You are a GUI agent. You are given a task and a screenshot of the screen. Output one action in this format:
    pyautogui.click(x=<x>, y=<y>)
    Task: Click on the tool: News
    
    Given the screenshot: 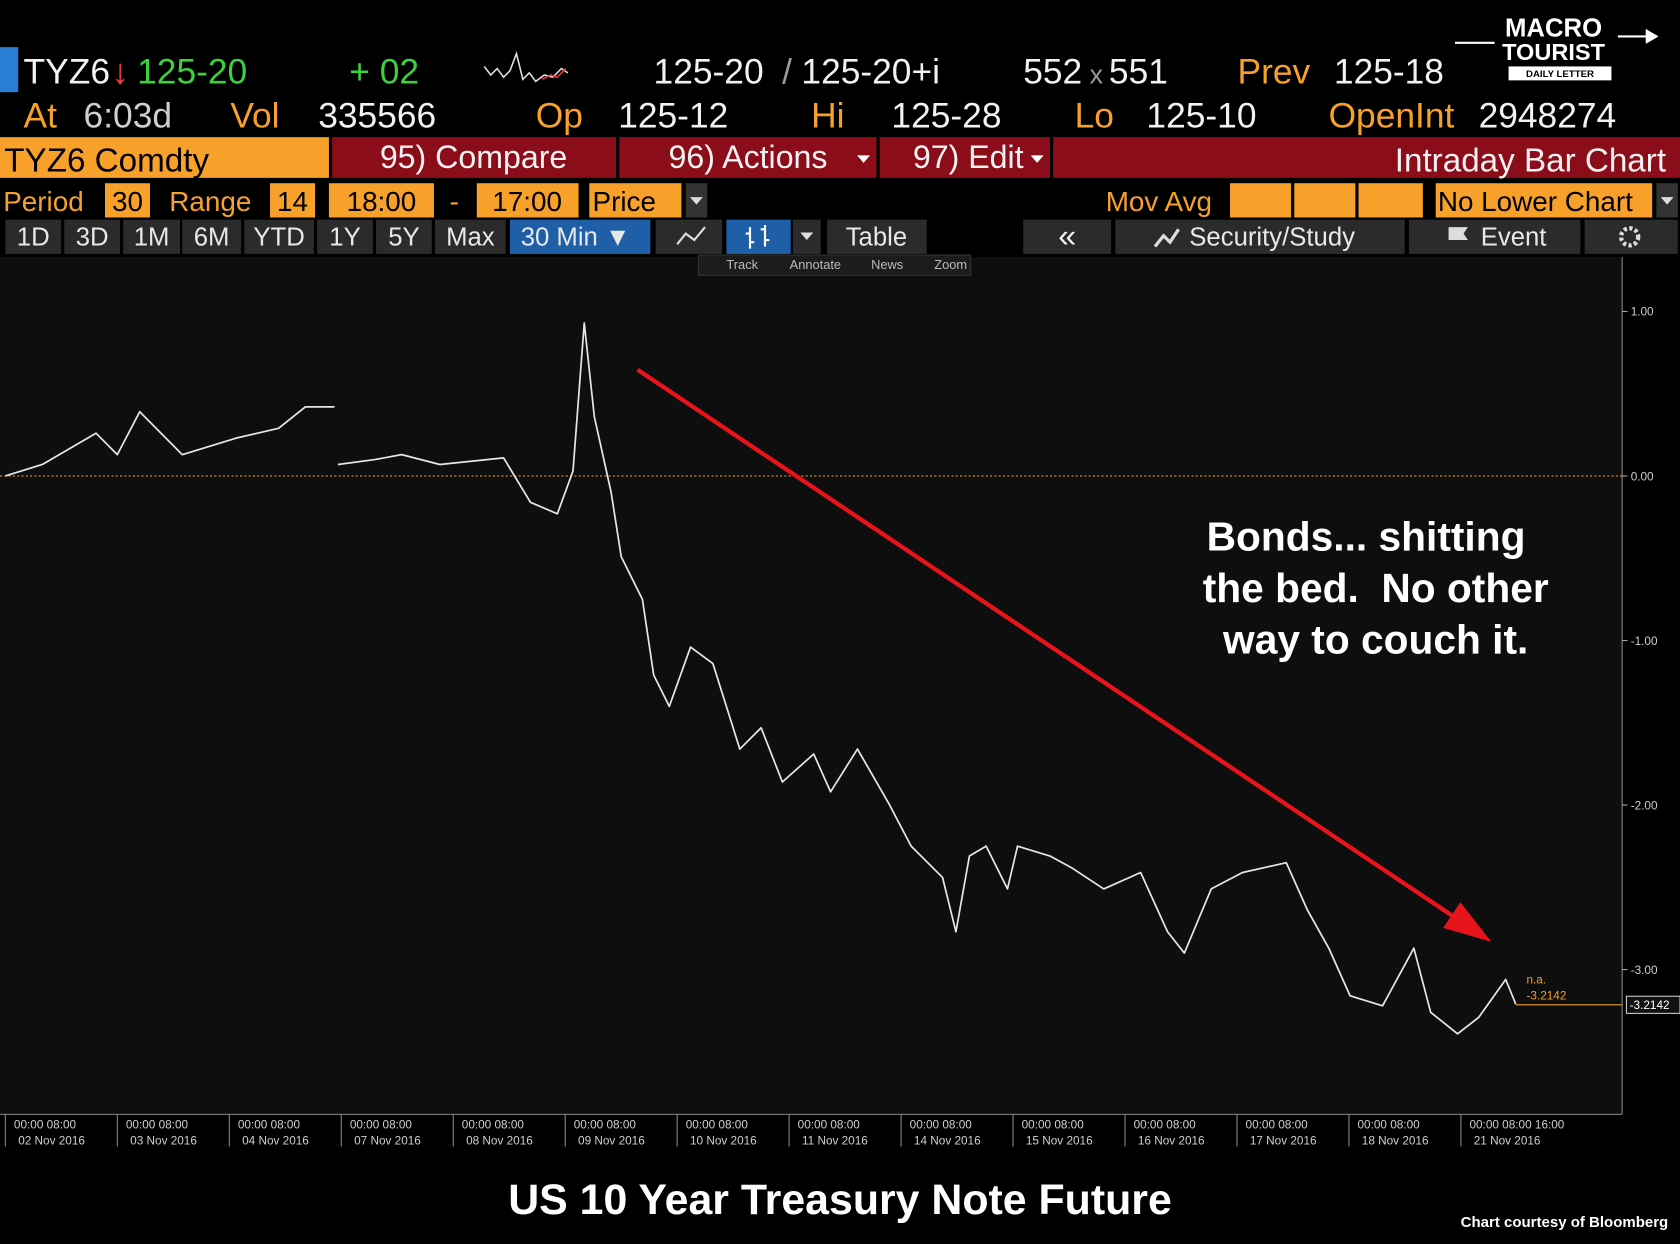 What is the action you would take?
    pyautogui.click(x=887, y=264)
    